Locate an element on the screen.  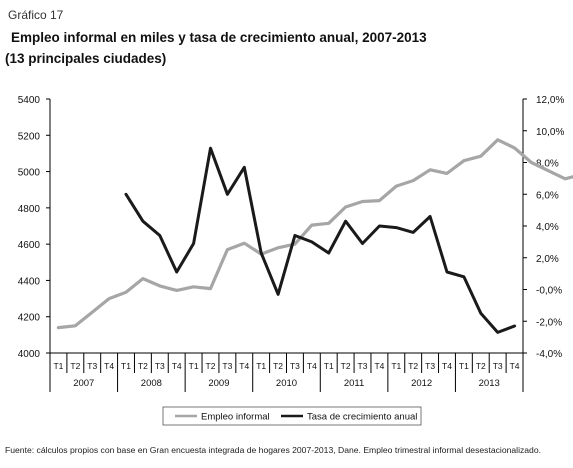
left-tick-label: 4800 is located at coordinates (29, 209).